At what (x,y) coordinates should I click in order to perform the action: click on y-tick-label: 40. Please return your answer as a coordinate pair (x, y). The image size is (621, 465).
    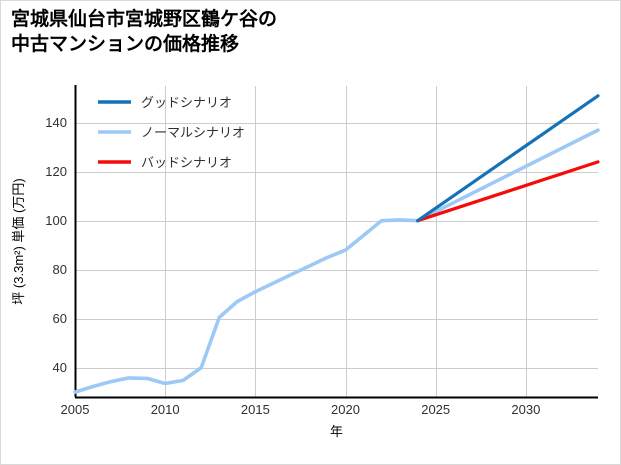
    Looking at the image, I should click on (60, 367).